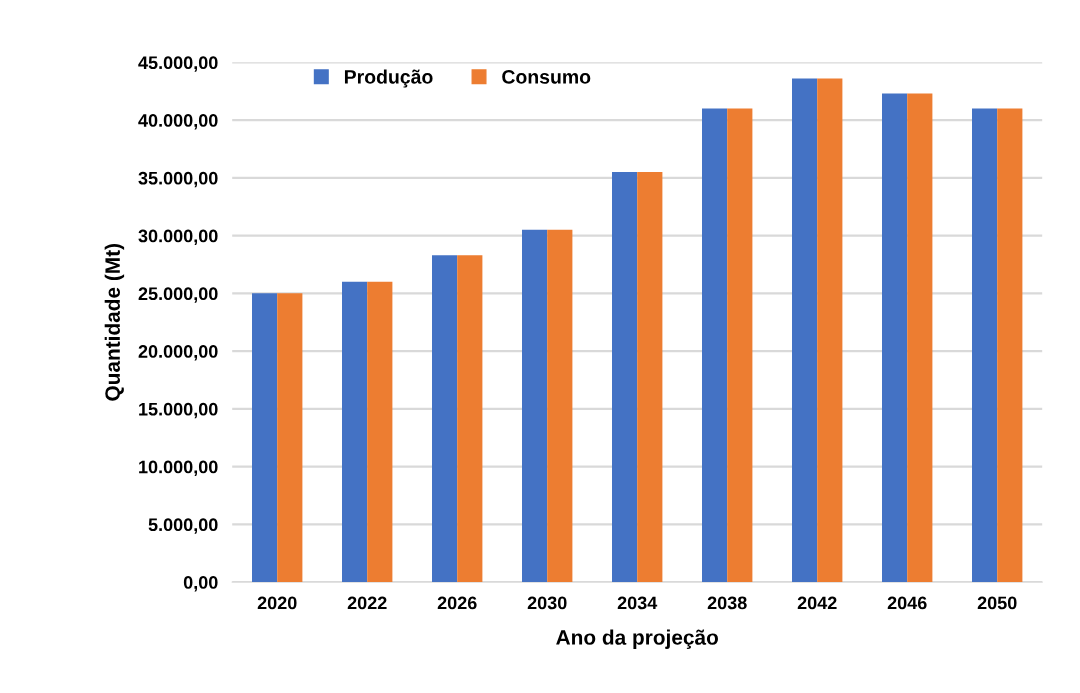 The width and height of the screenshot is (1080, 693). Describe the element at coordinates (178, 237) in the screenshot. I see `y-tick-label: 30.000,00` at that location.